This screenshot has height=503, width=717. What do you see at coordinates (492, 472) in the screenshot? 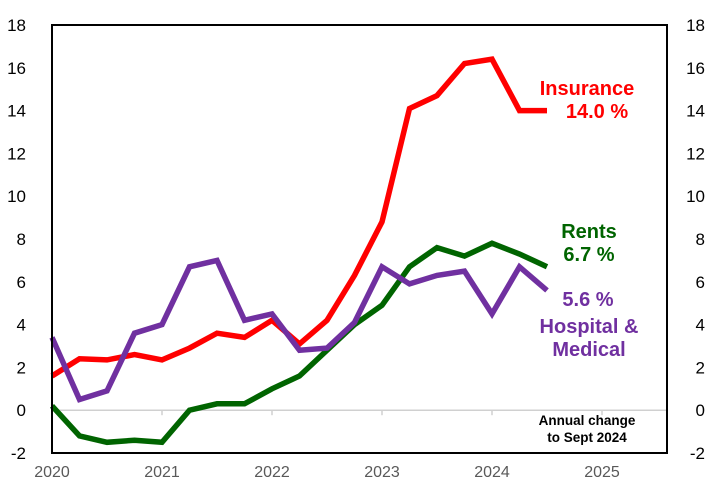
I see `x-tick-label: 2024` at bounding box center [492, 472].